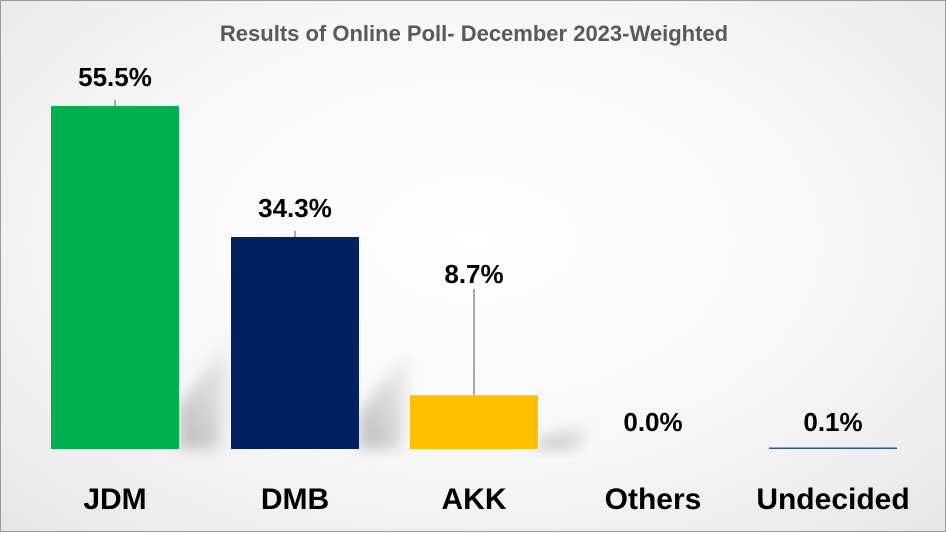 The width and height of the screenshot is (946, 533). Describe the element at coordinates (474, 422) in the screenshot. I see `bar-akk` at that location.